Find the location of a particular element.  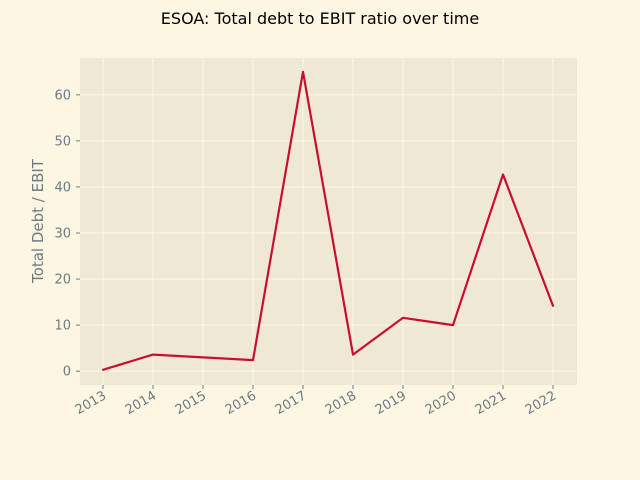

y-tick-label: 40 is located at coordinates (62, 187).